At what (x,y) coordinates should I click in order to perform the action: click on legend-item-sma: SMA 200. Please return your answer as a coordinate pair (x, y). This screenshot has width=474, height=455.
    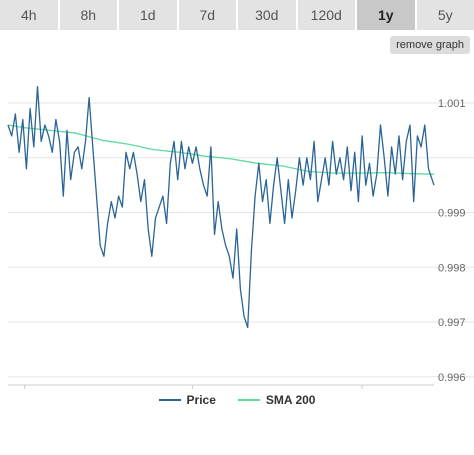
    Looking at the image, I should click on (276, 400).